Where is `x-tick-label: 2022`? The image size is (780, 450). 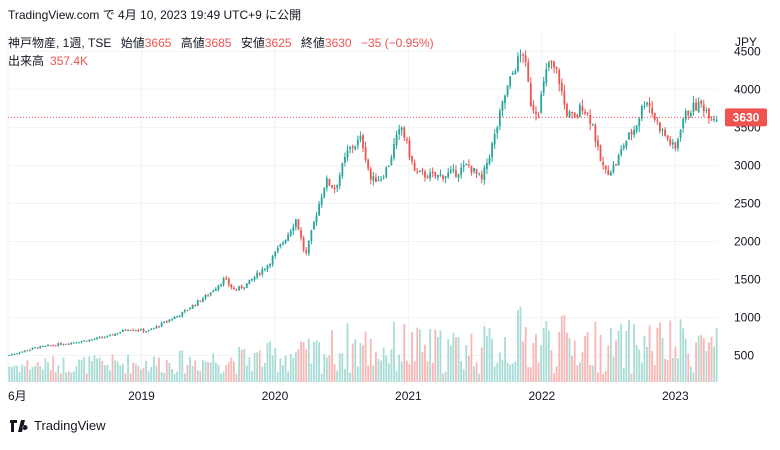
x-tick-label: 2022 is located at coordinates (541, 396).